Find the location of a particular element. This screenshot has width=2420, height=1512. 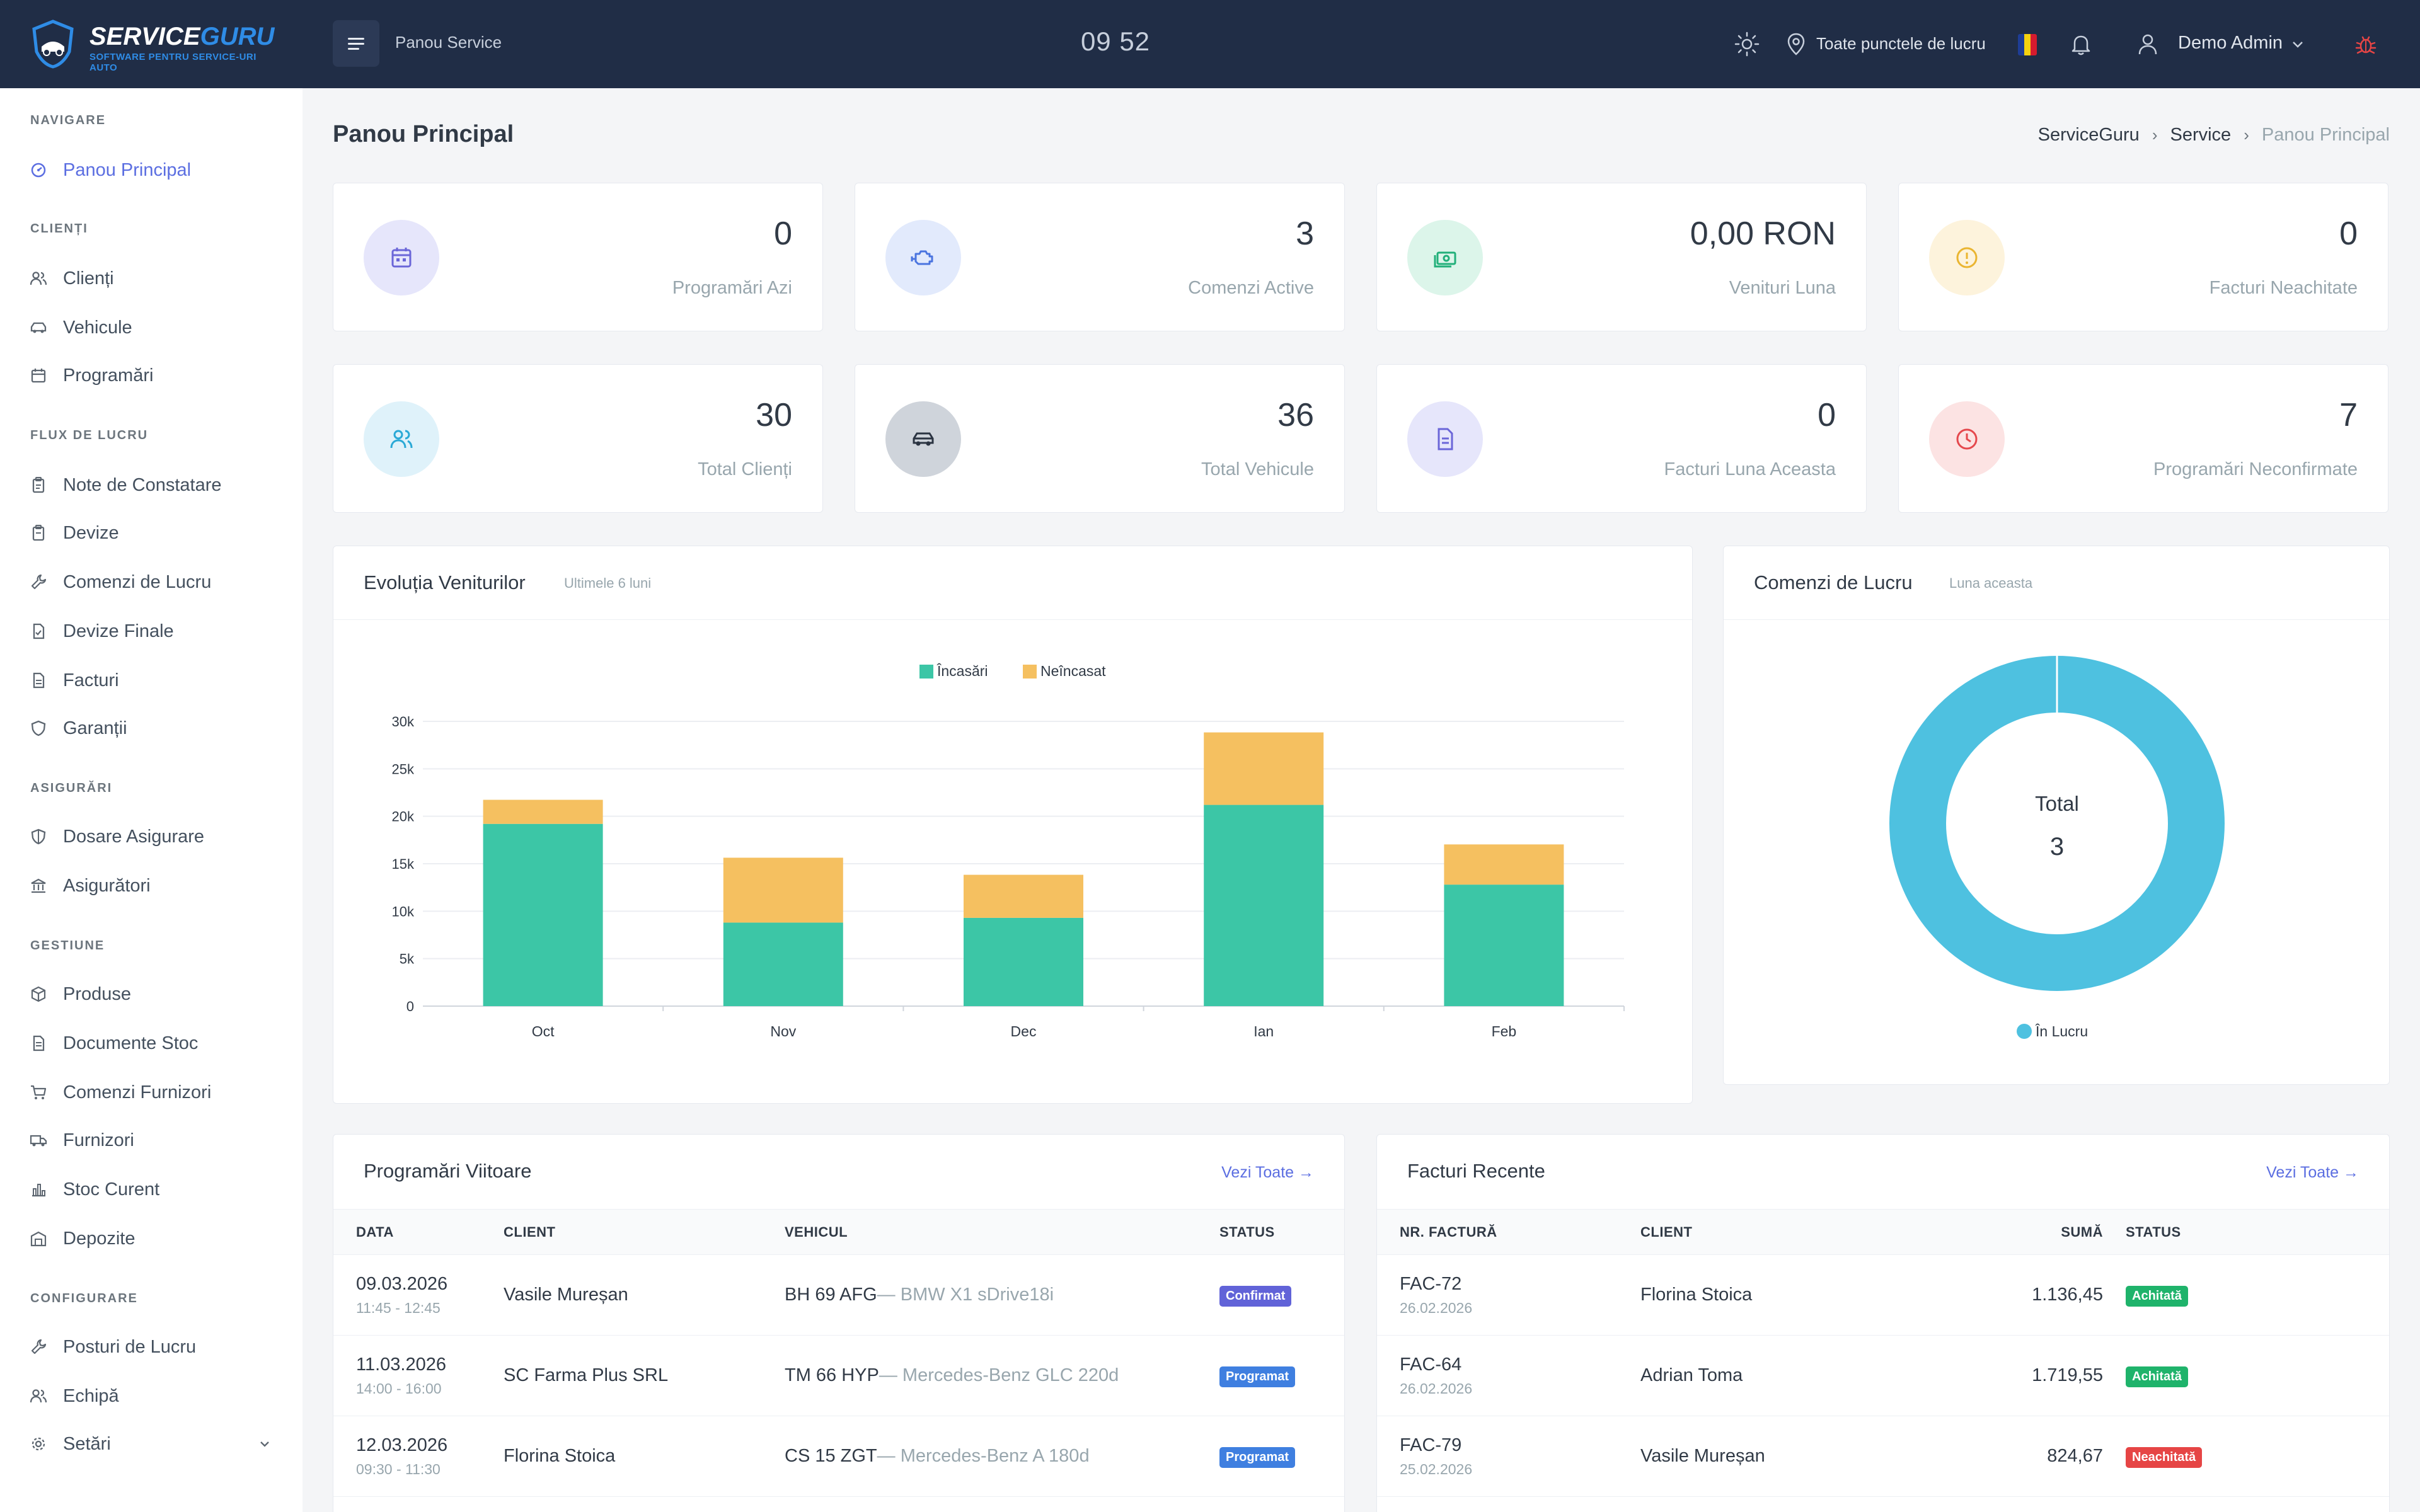

workorders-chart-title: Comenzi de Lucru is located at coordinates (1833, 582).